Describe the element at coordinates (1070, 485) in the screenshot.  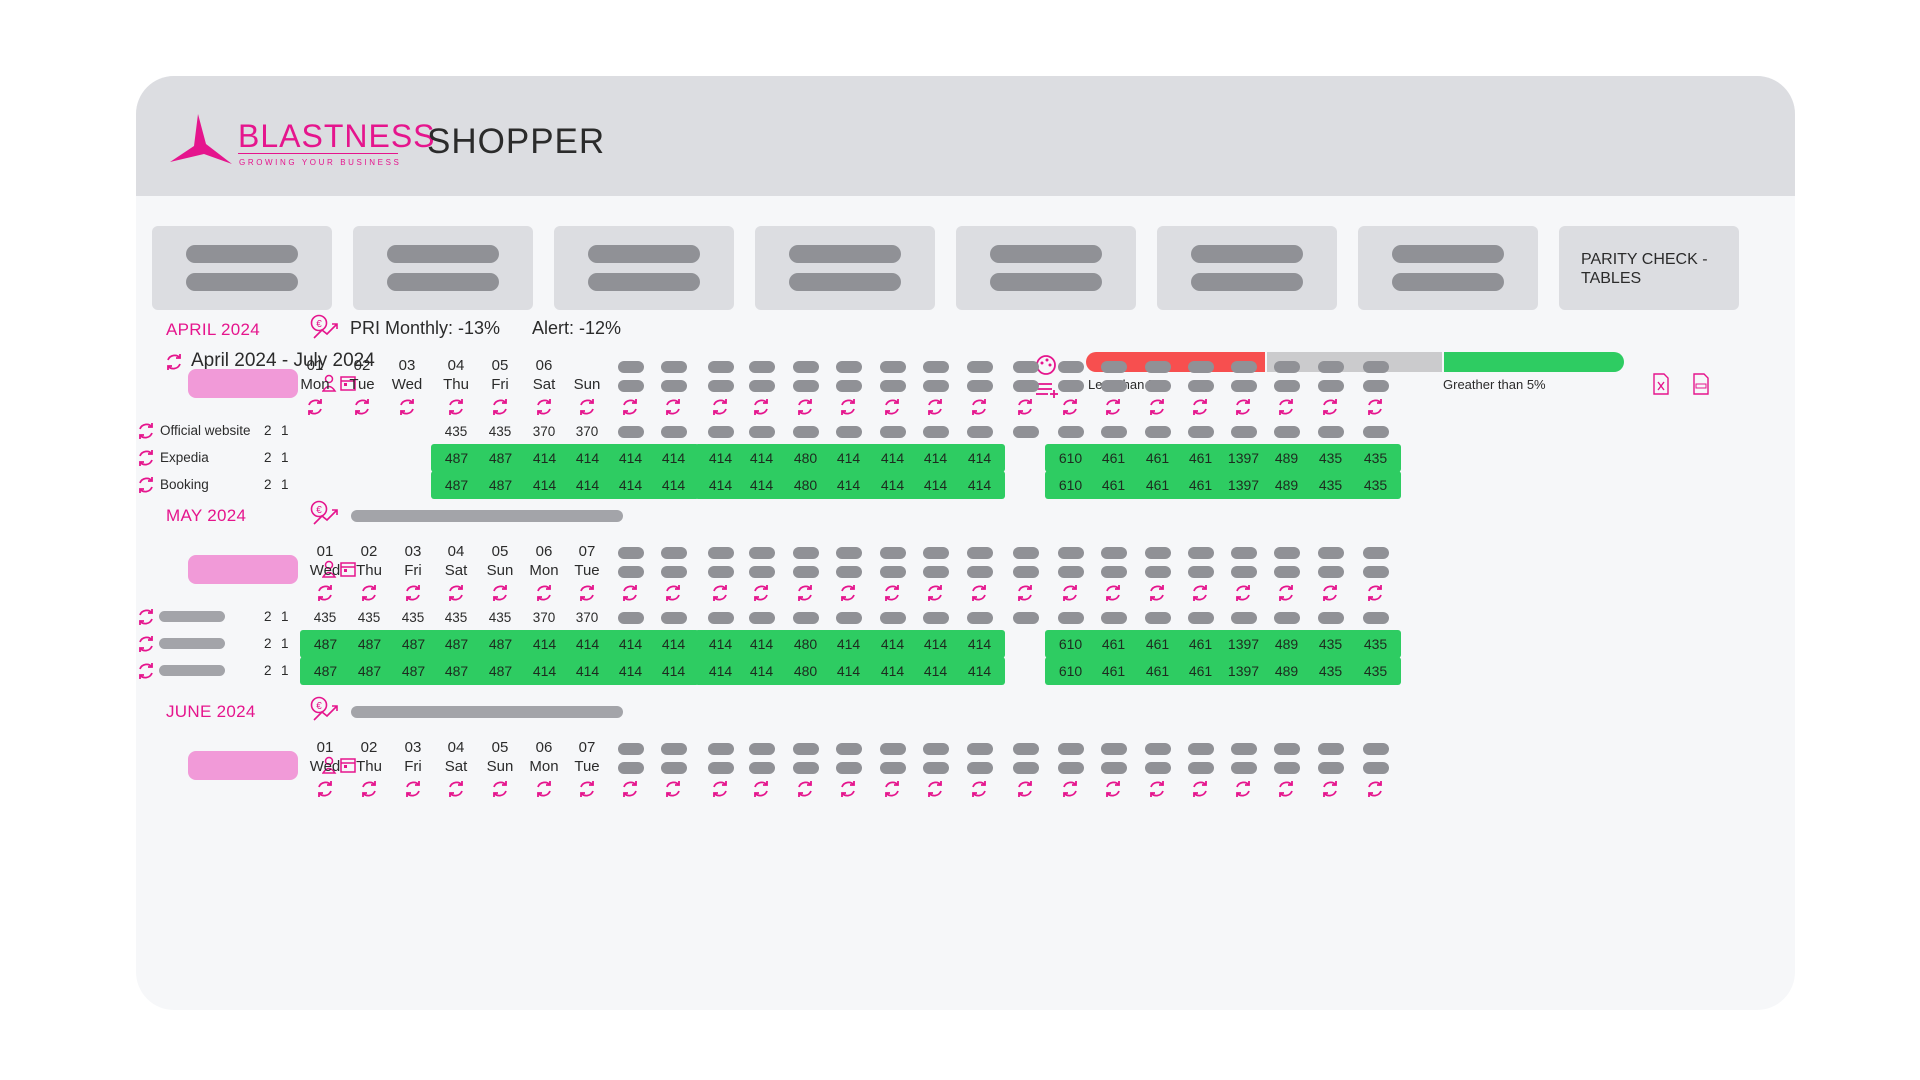
I see `rate-cell: 610` at that location.